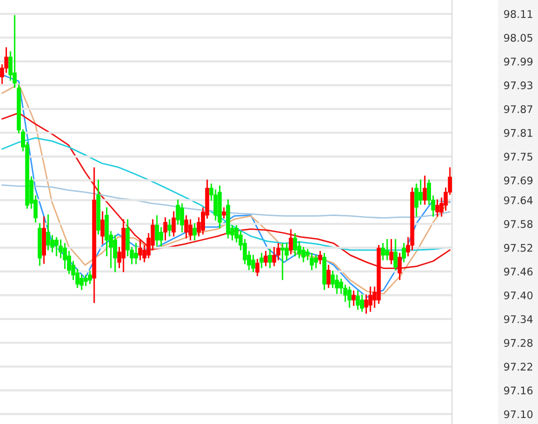 This screenshot has height=424, width=538. Describe the element at coordinates (518, 272) in the screenshot. I see `y-tick-label: 97.46` at that location.